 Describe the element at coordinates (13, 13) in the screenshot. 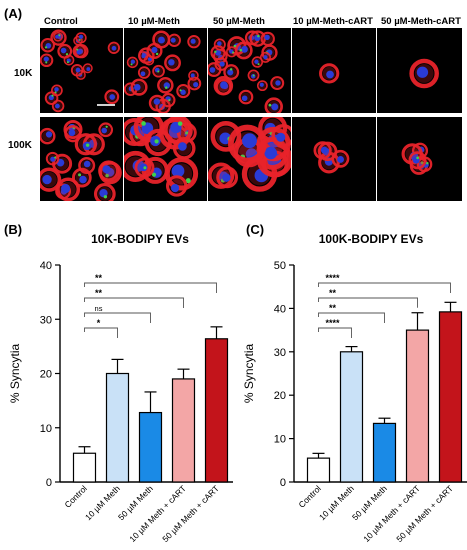

I see `panel-a-letter: (A)` at that location.